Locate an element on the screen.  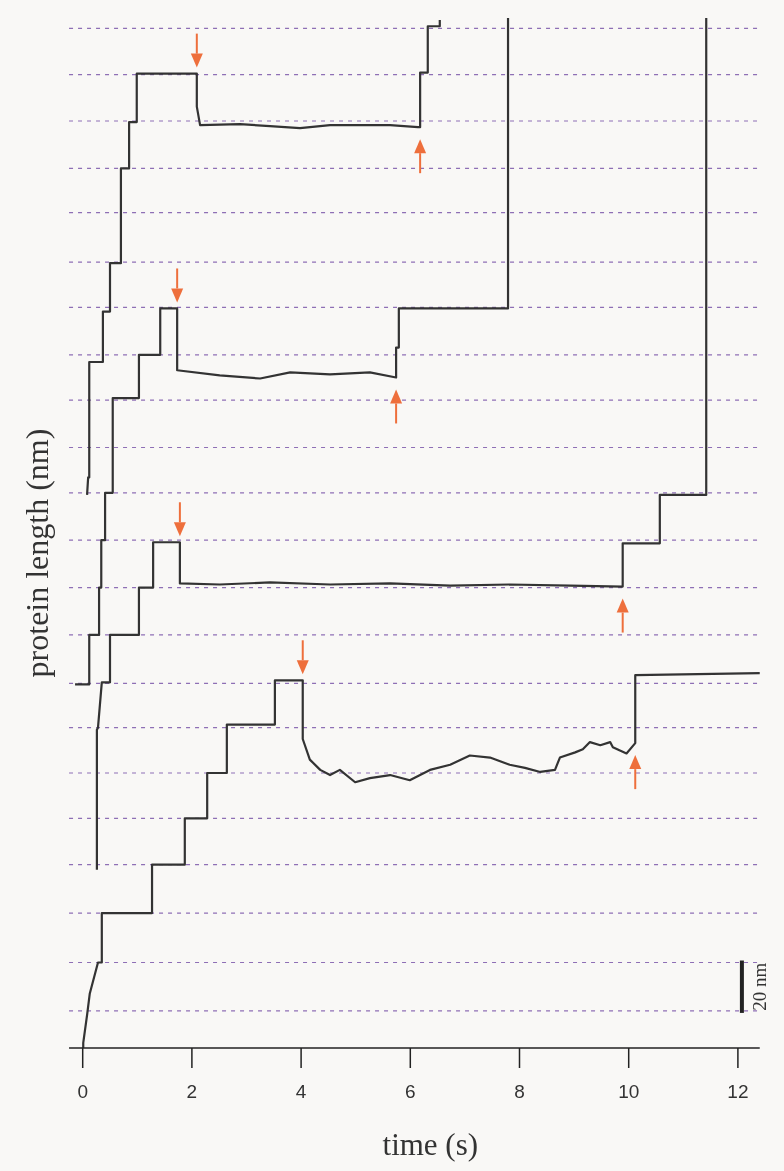
x-tick-label: 6 is located at coordinates (410, 1091).